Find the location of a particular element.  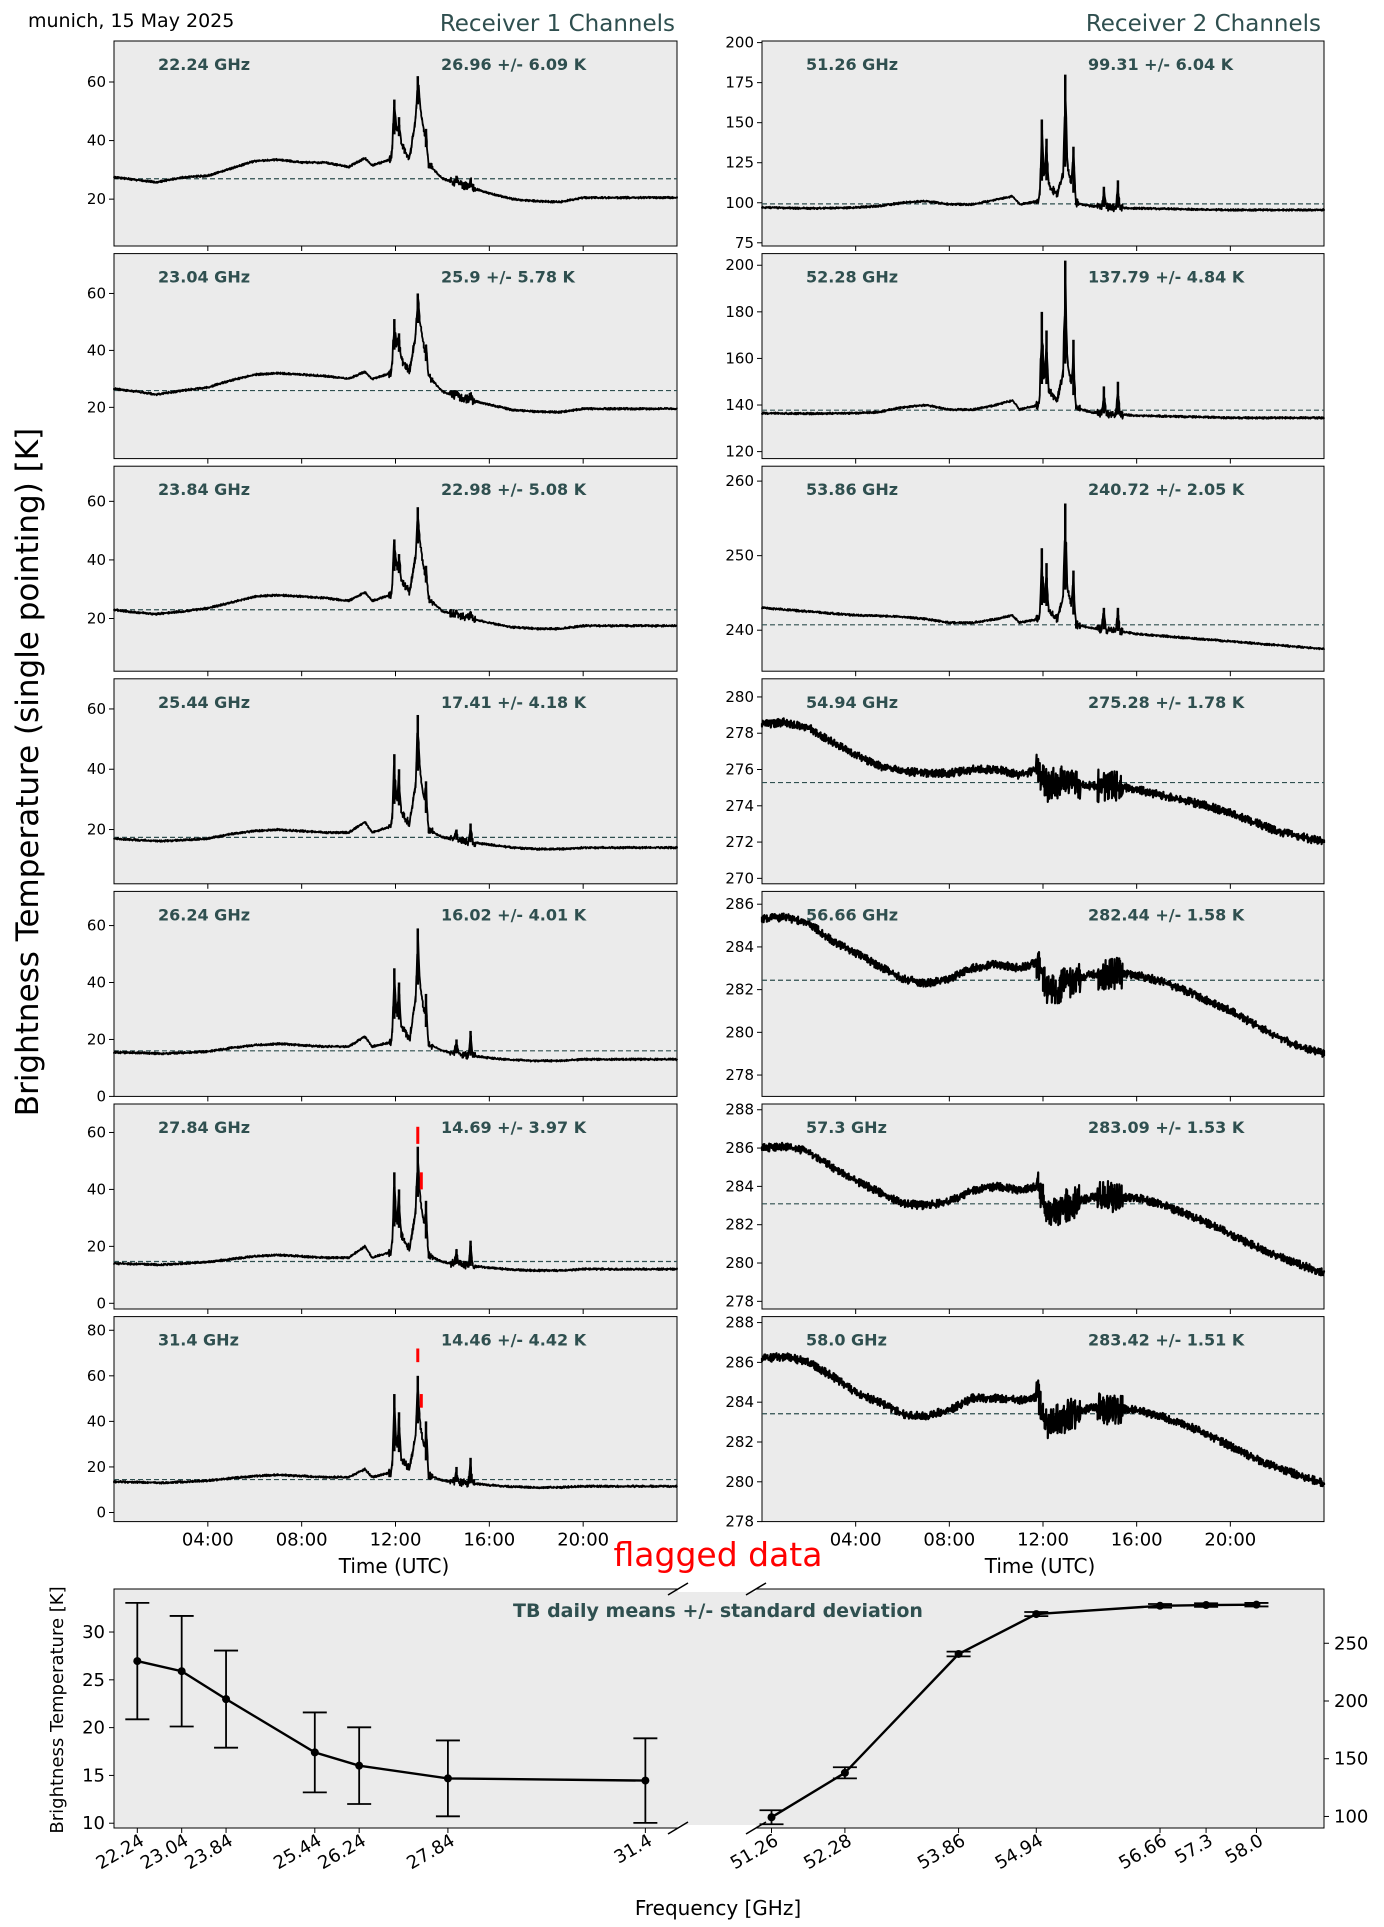

summary-left-y-tick-label: 10 is located at coordinates (93, 1823).